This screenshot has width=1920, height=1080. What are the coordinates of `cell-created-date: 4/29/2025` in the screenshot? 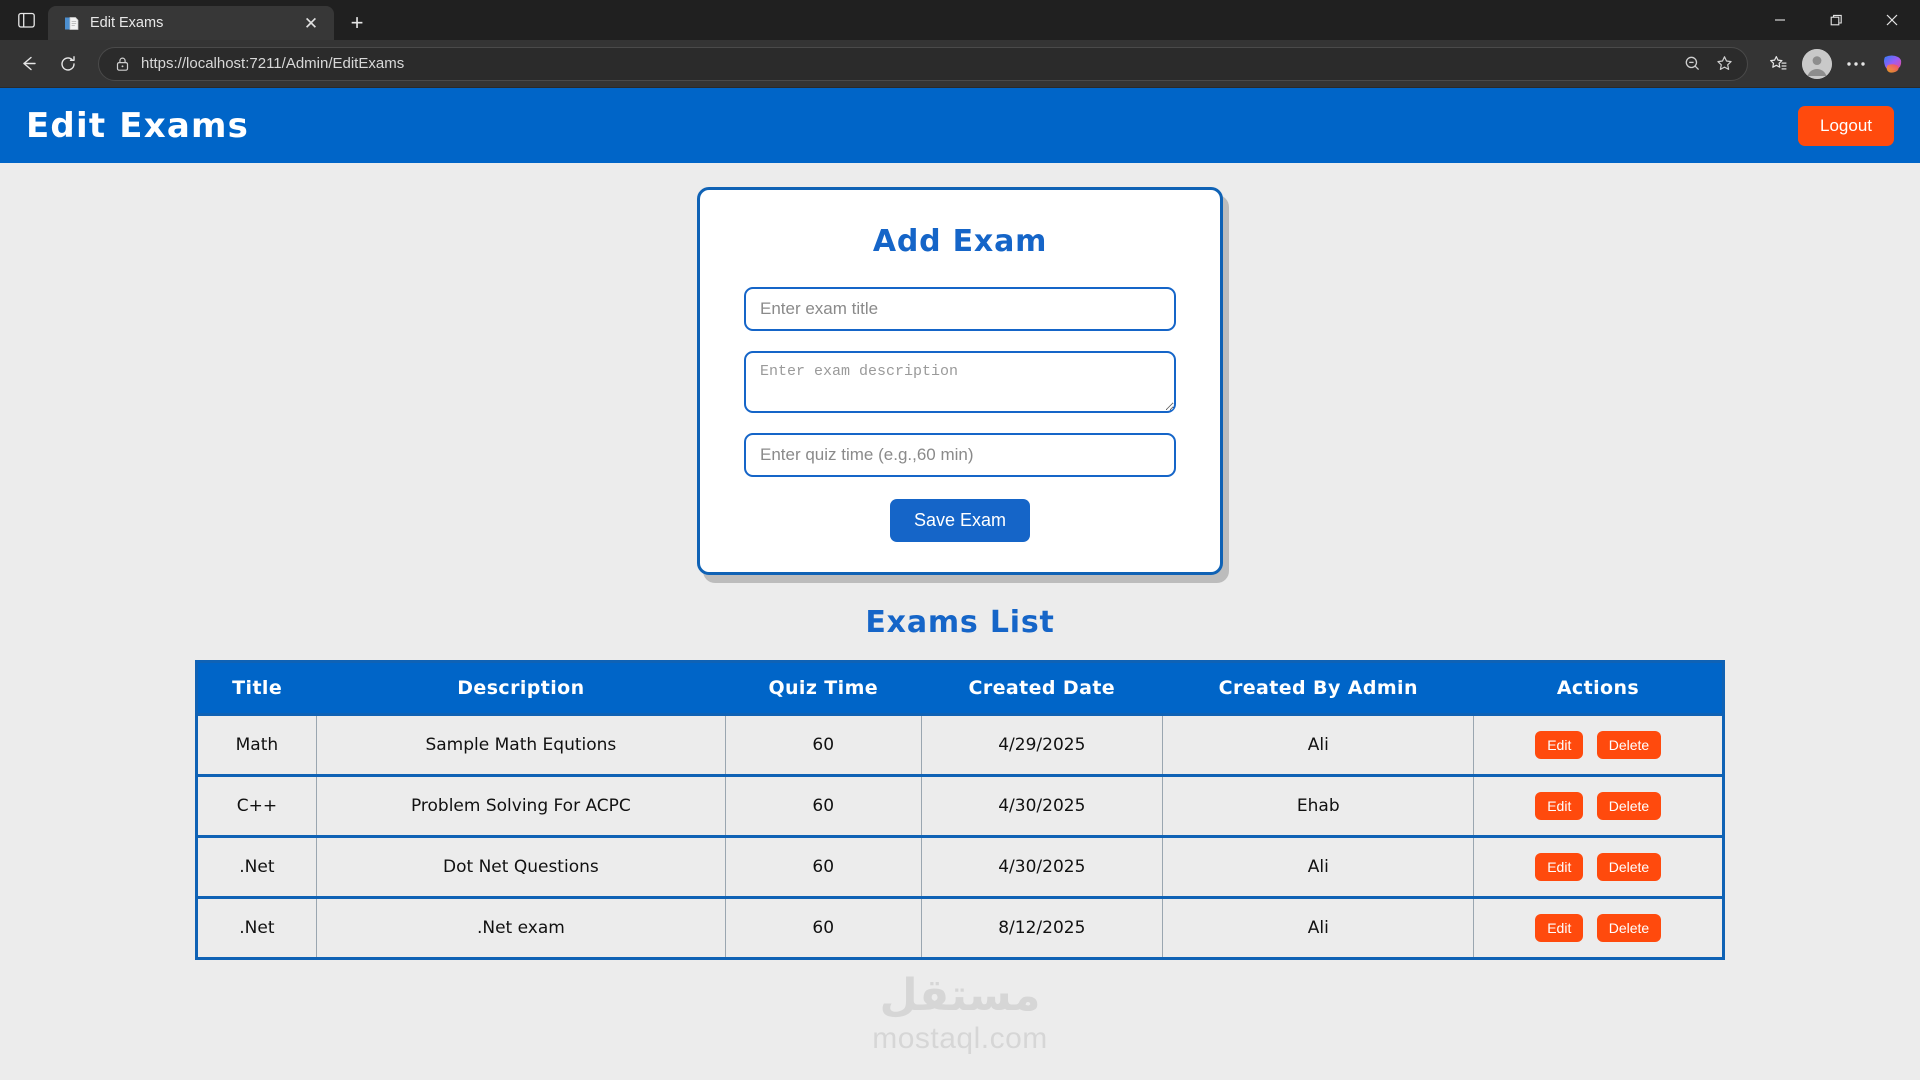 It's located at (1042, 744).